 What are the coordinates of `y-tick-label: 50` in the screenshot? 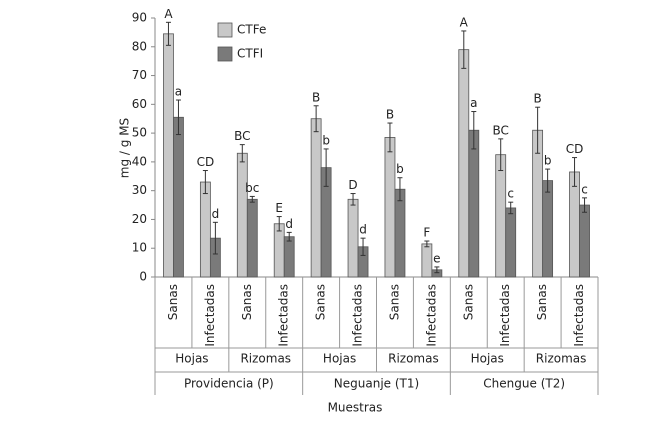 It's located at (139, 133).